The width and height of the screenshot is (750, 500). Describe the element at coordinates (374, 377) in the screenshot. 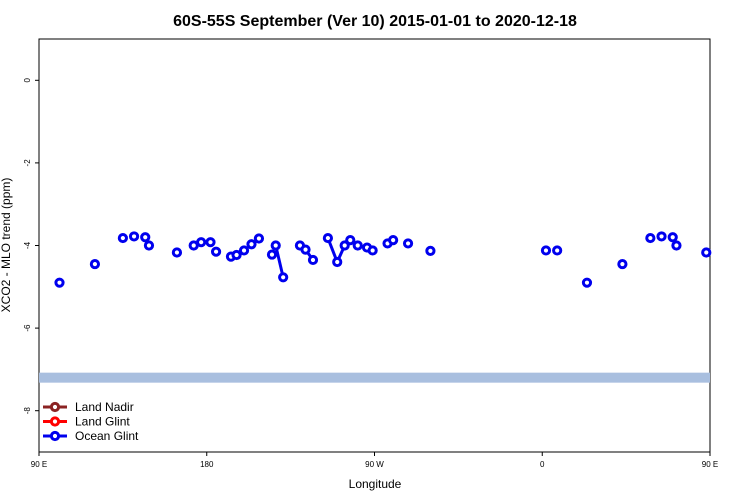

I see `reference-band` at that location.